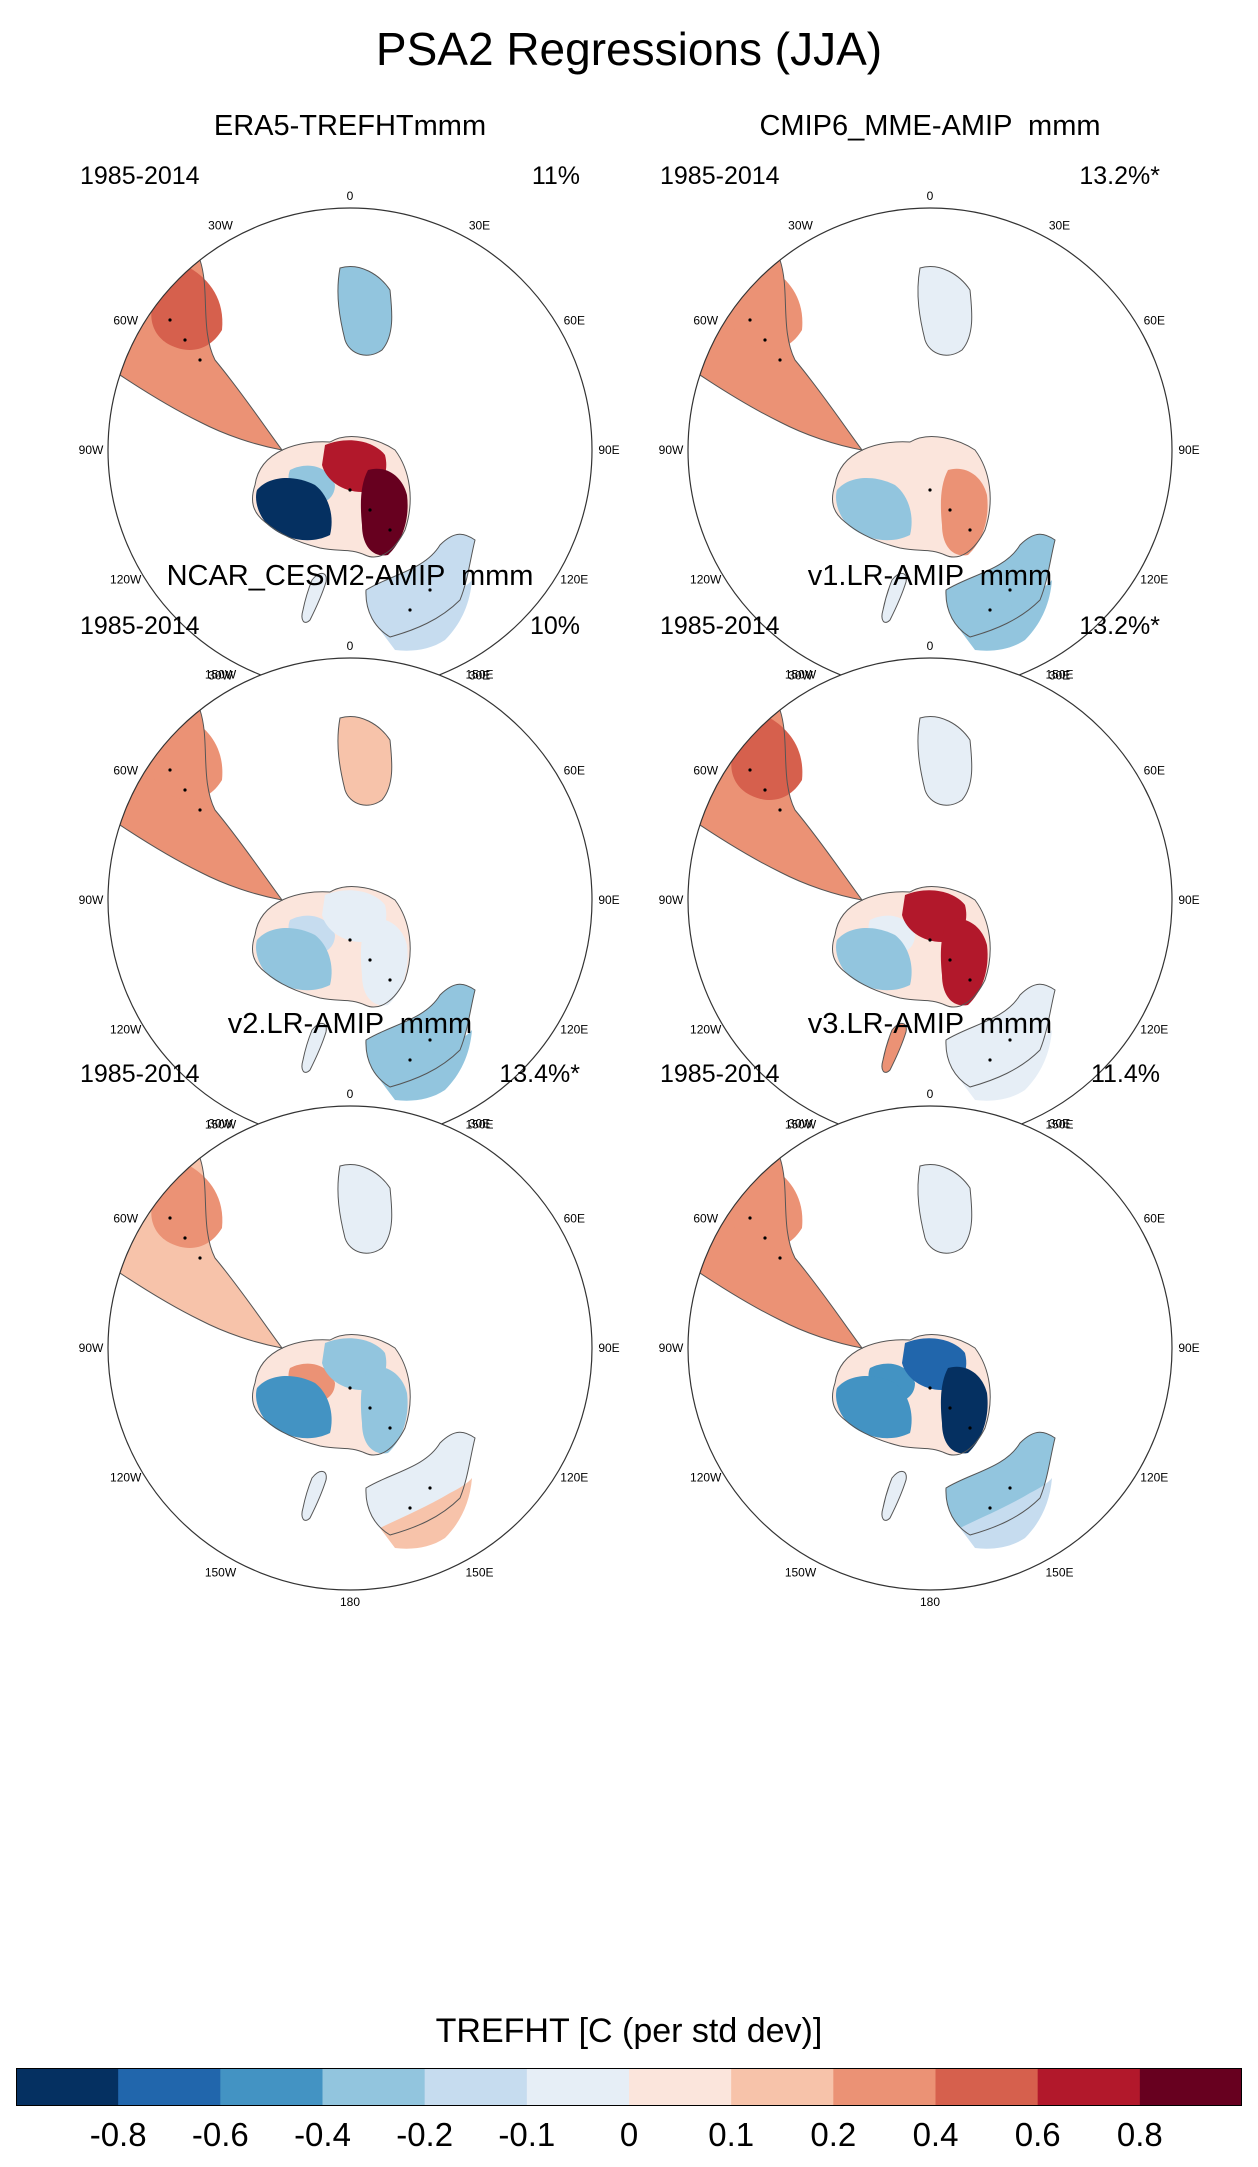  I want to click on longitude-label: 30W, so click(220, 676).